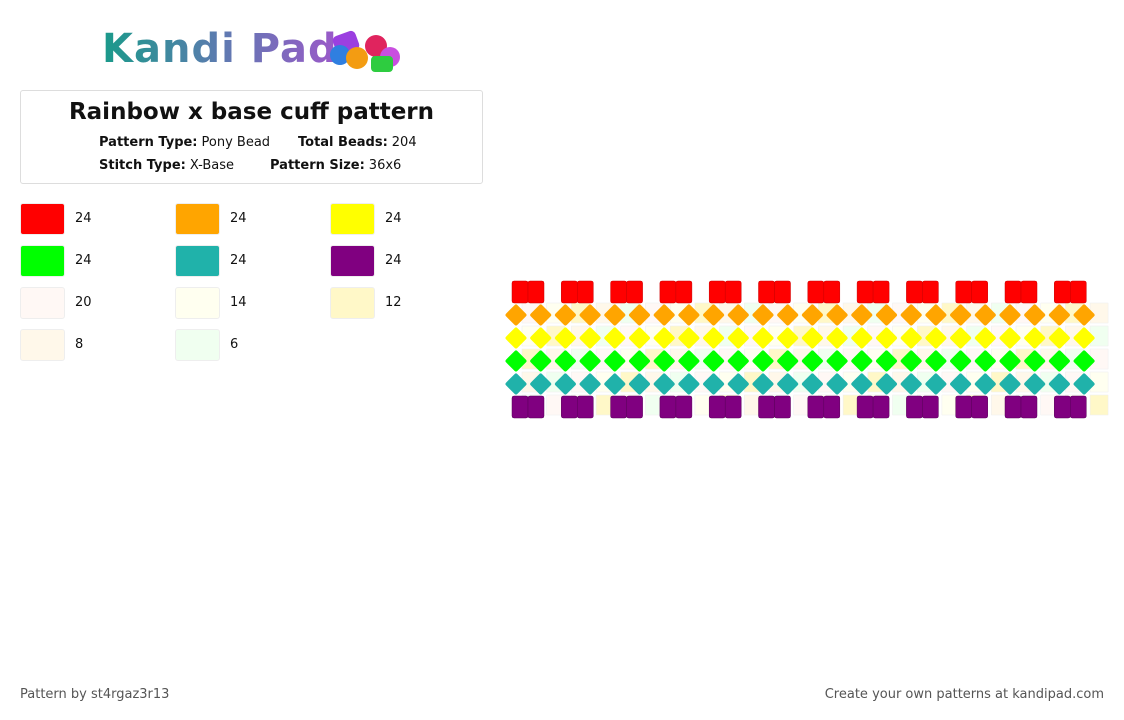 This screenshot has width=1124, height=720. I want to click on info-value: Pony Bead, so click(236, 142).